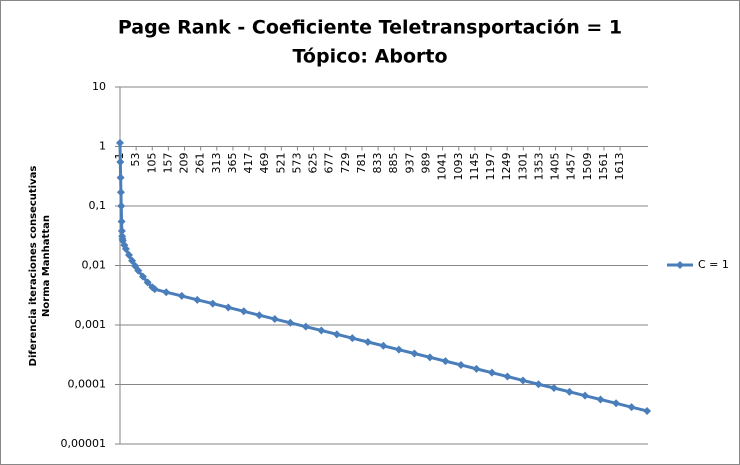  What do you see at coordinates (361, 163) in the screenshot?
I see `x-tick-label: 781` at bounding box center [361, 163].